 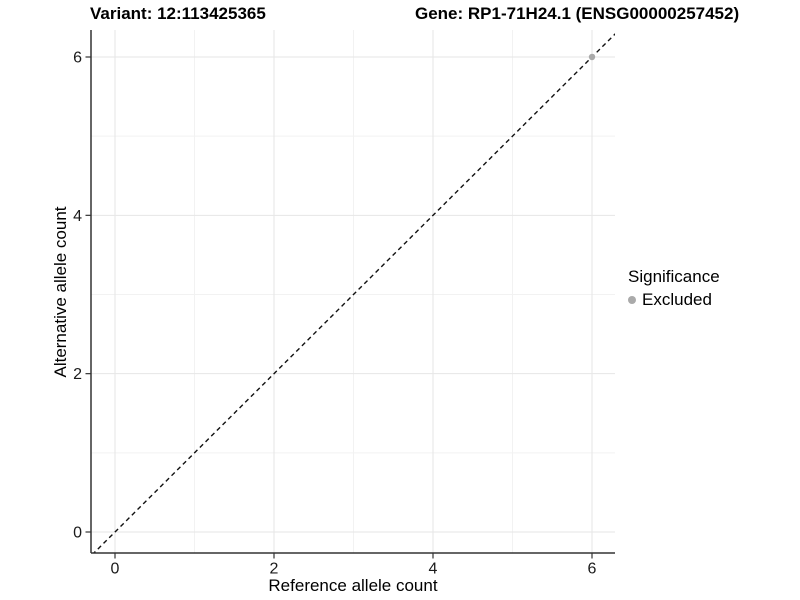 I want to click on x-axis-title: Reference allele count, so click(x=353, y=585).